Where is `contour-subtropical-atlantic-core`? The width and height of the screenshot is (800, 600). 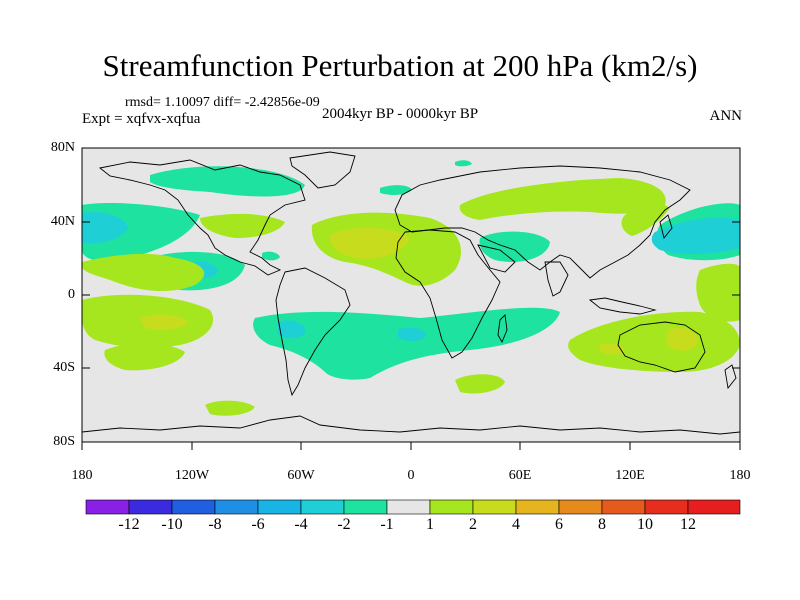 contour-subtropical-atlantic-core is located at coordinates (369, 243).